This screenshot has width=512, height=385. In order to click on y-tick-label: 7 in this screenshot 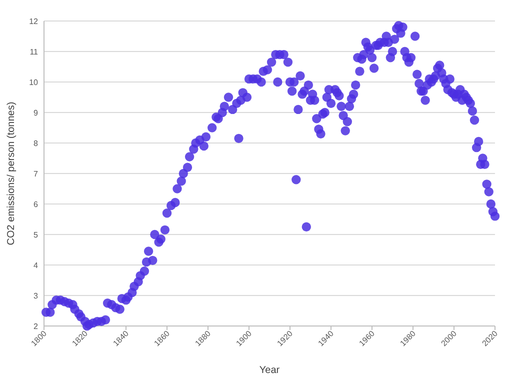, I will do `click(36, 173)`.